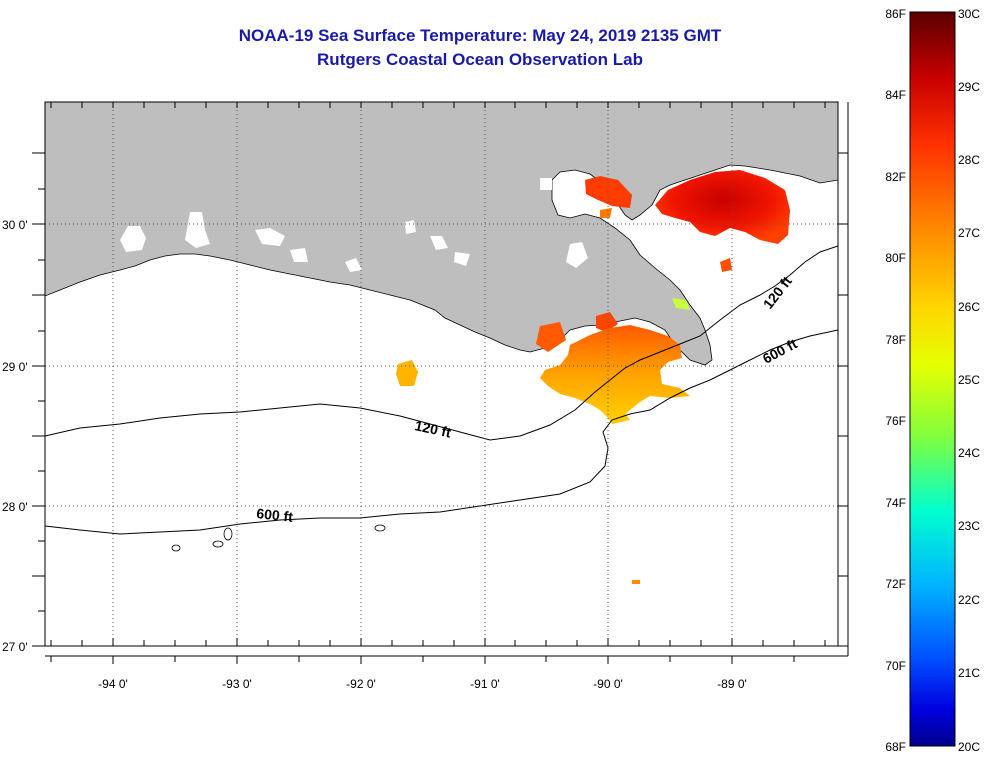 This screenshot has width=992, height=761. What do you see at coordinates (969, 526) in the screenshot?
I see `colorbar-c-label: 23C` at bounding box center [969, 526].